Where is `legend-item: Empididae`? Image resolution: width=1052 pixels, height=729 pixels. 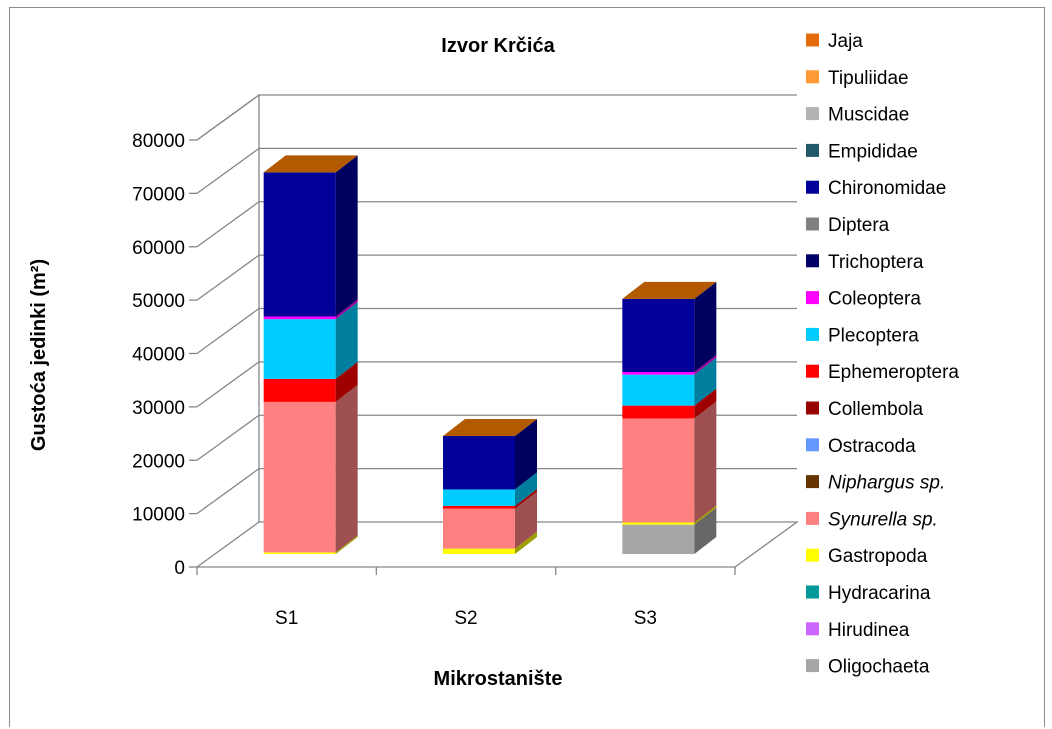
legend-item: Empididae is located at coordinates (862, 151).